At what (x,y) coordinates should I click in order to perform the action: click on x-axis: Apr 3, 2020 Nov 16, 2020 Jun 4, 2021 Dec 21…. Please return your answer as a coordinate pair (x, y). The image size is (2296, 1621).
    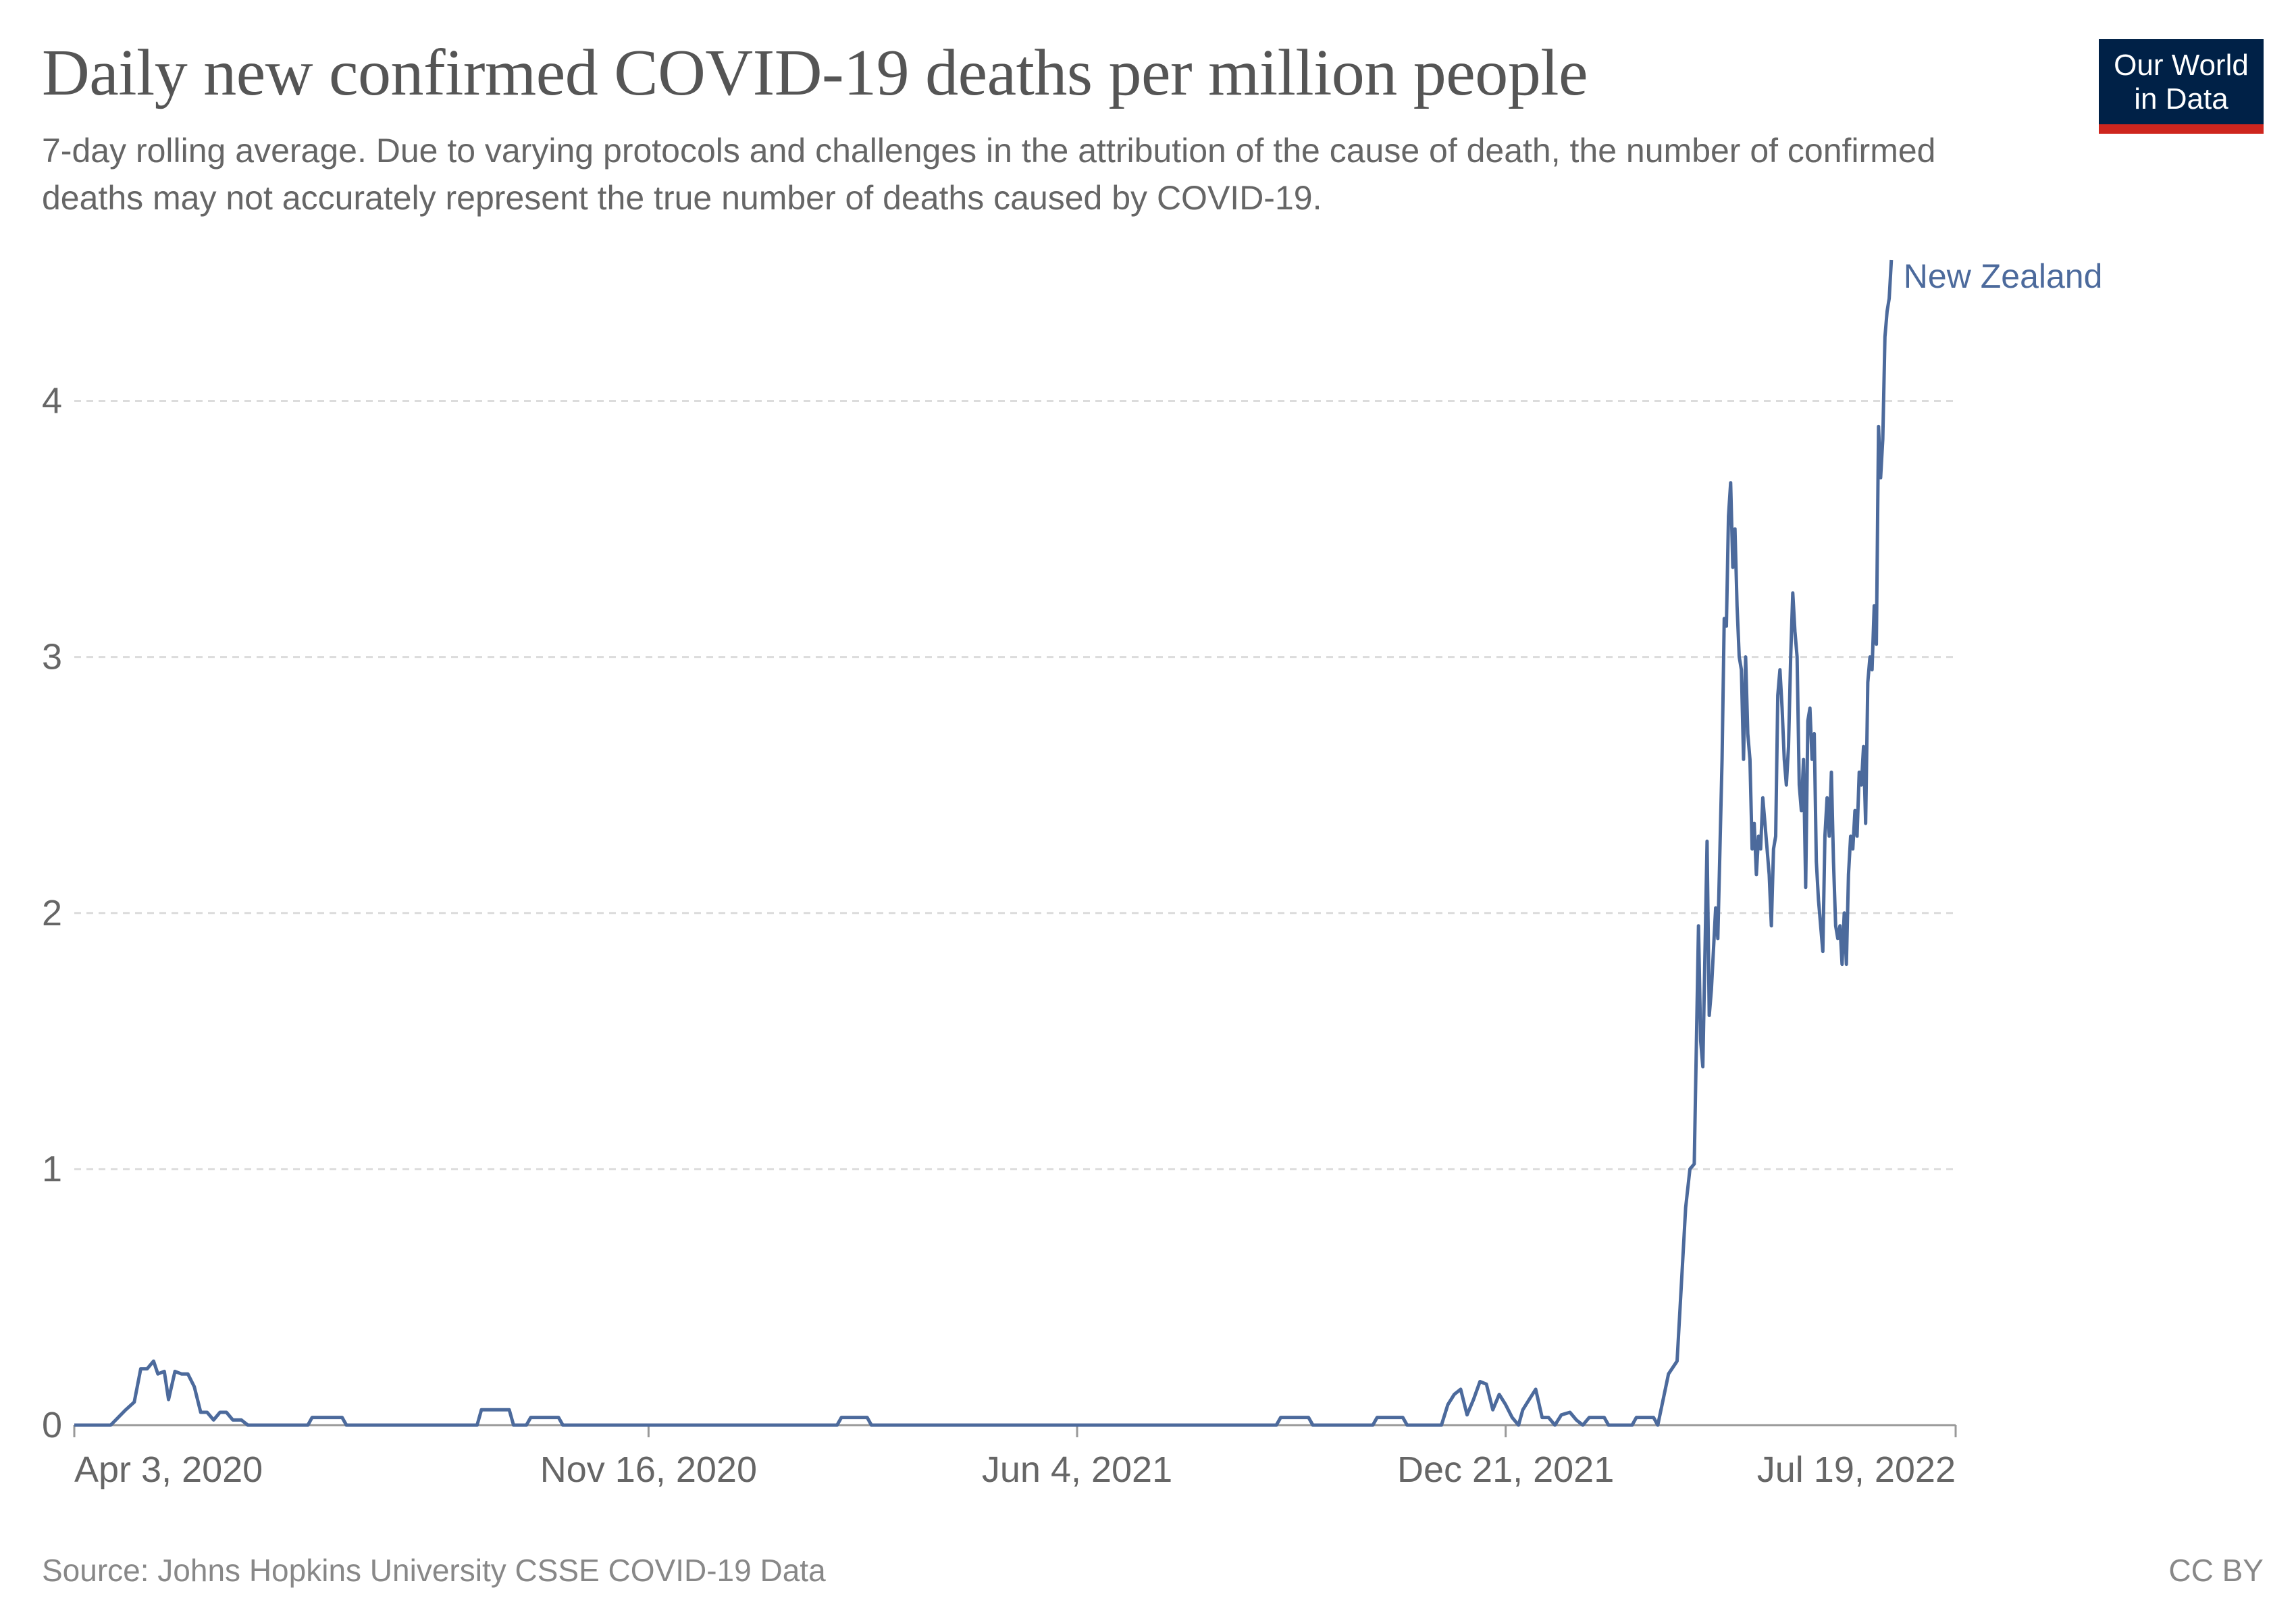
    Looking at the image, I should click on (1015, 1457).